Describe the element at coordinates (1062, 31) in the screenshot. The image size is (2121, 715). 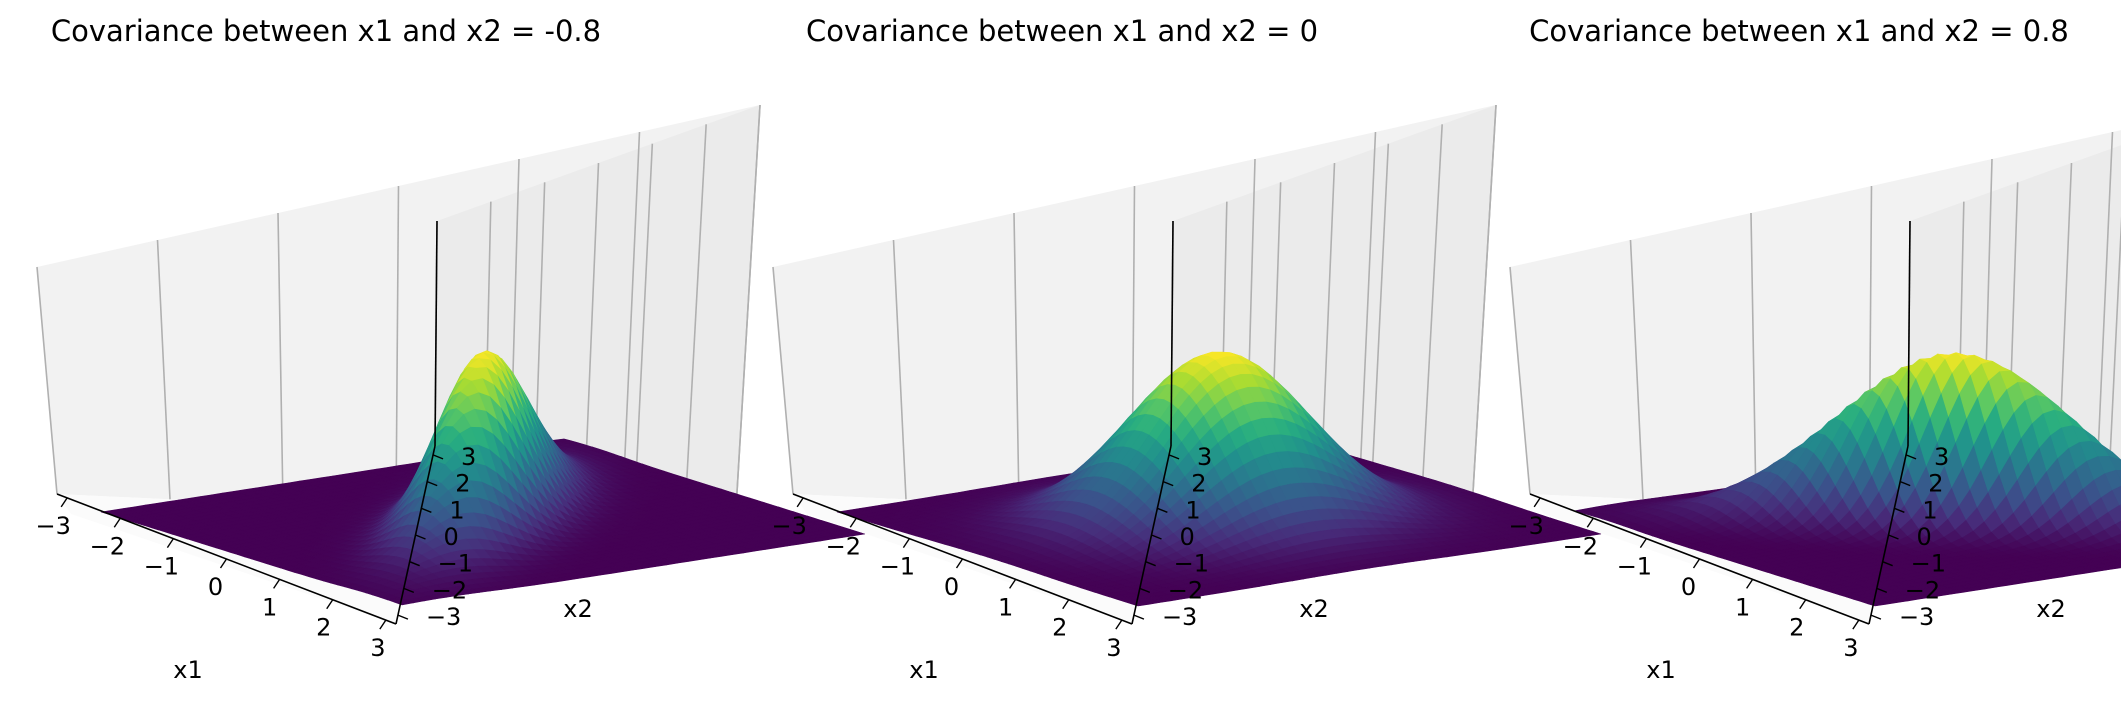
I see `subplot-title: Covariance between x1 and x2 = 0` at that location.